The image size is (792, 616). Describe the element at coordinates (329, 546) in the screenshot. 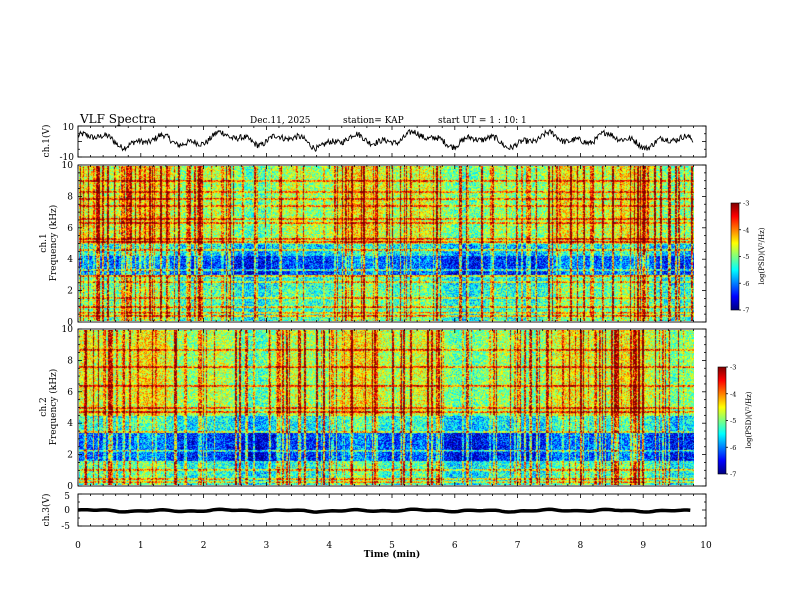

I see `x-tick-label: 4` at that location.